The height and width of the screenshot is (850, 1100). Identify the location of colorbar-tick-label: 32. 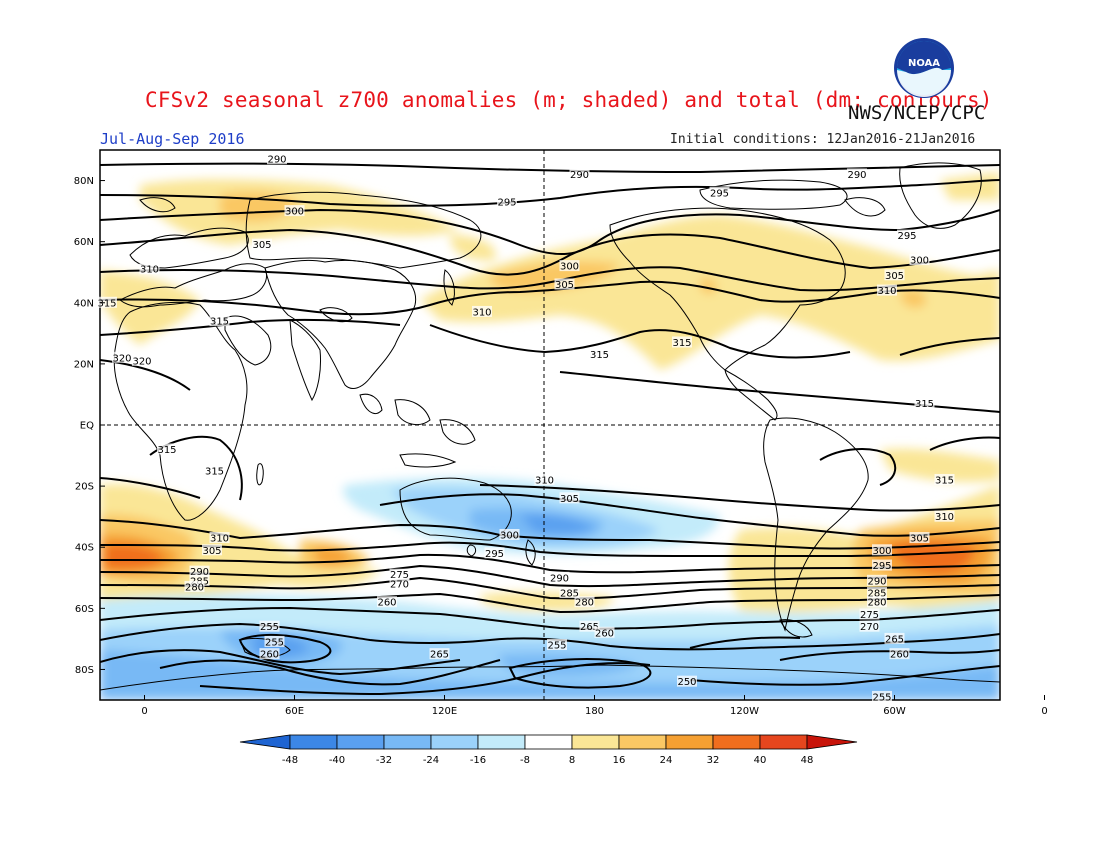
(713, 760).